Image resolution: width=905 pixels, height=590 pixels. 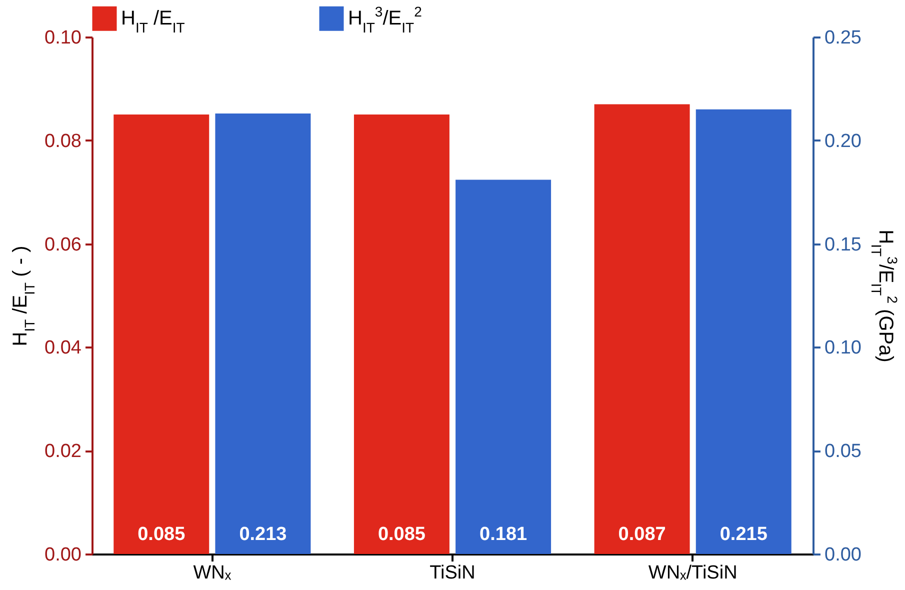 What do you see at coordinates (453, 573) in the screenshot?
I see `x-tick-label: TiSiN` at bounding box center [453, 573].